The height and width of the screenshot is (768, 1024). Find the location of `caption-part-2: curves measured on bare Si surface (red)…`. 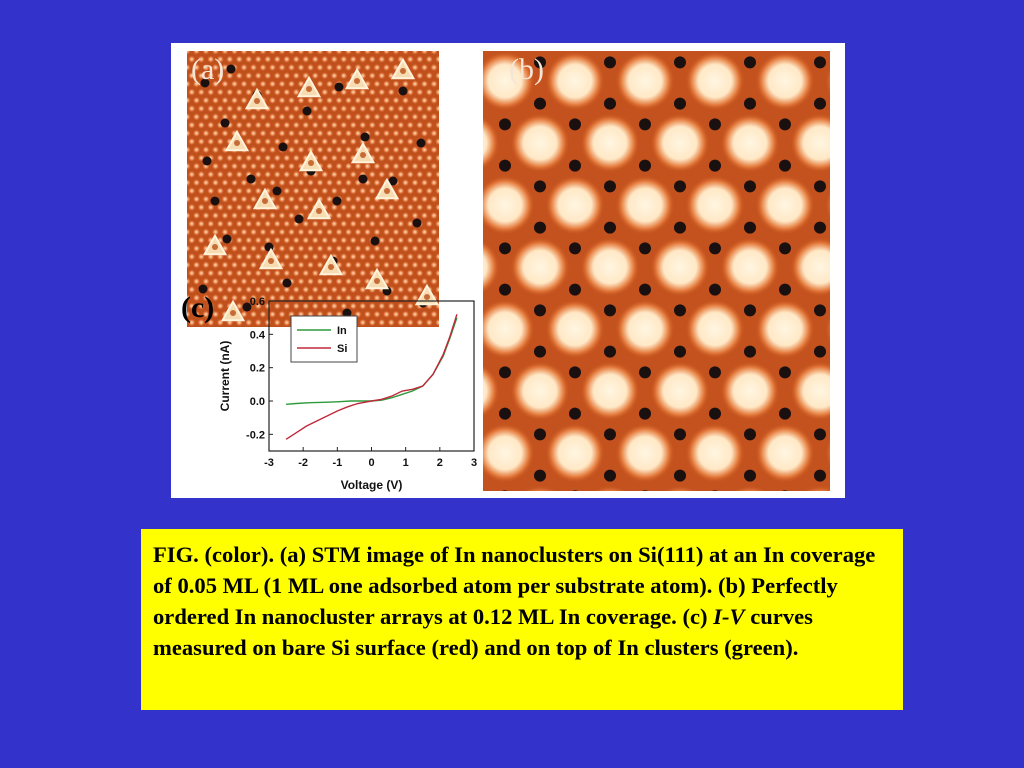

caption-part-2: curves measured on bare Si surface (red)… is located at coordinates (483, 632).